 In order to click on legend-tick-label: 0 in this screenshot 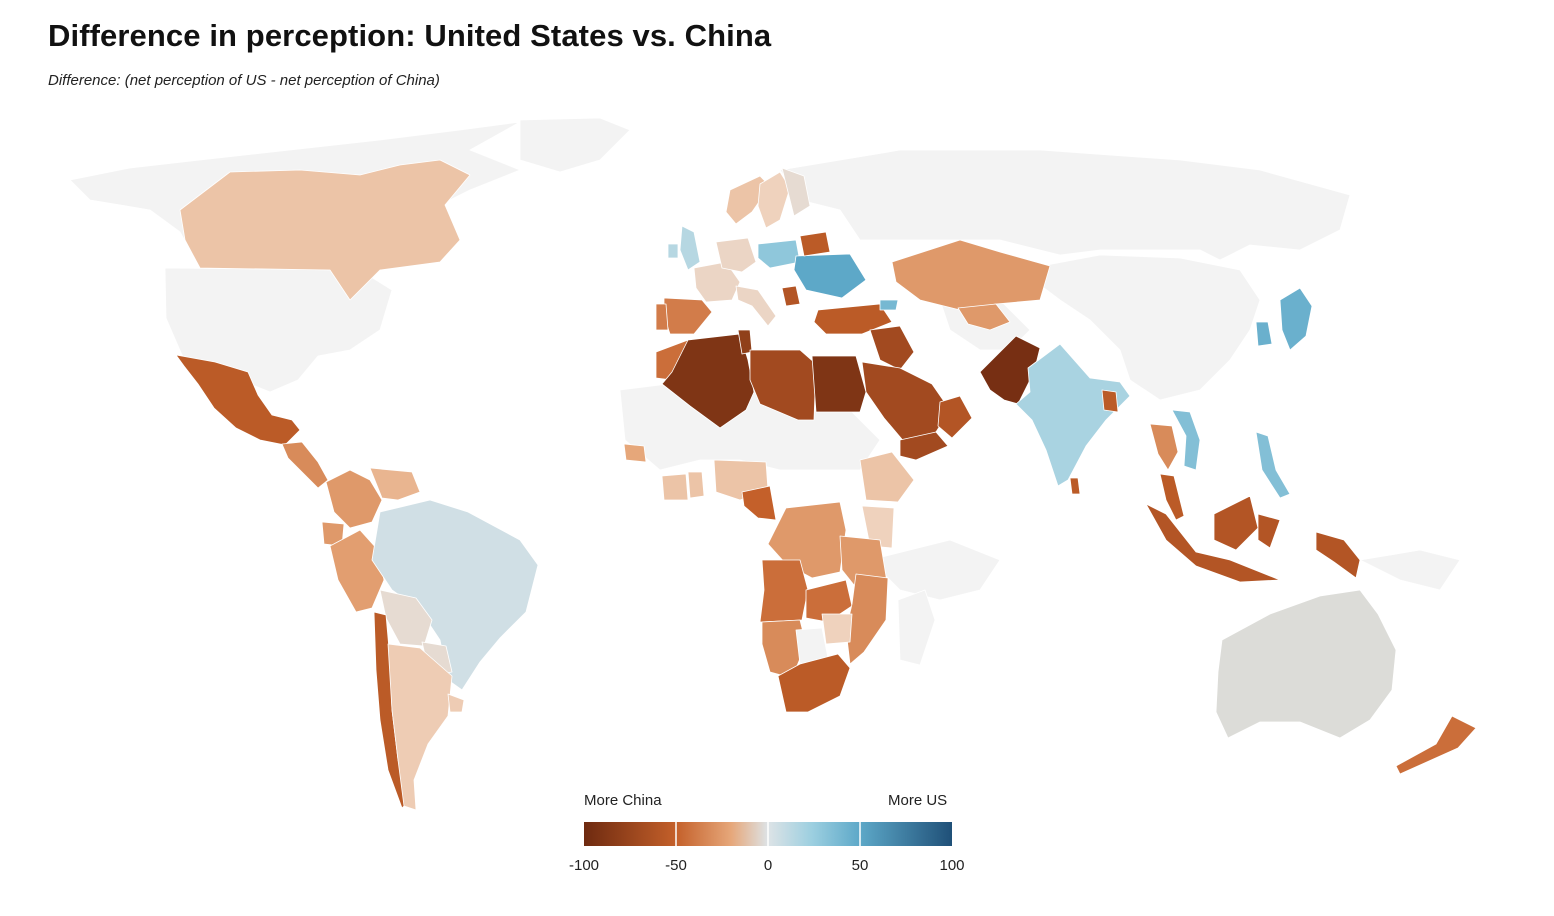, I will do `click(768, 865)`.